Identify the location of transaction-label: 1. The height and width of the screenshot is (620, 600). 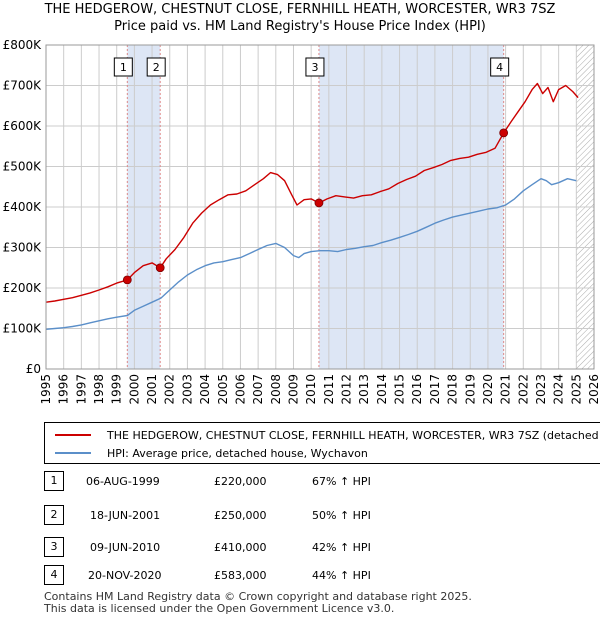
(123, 67).